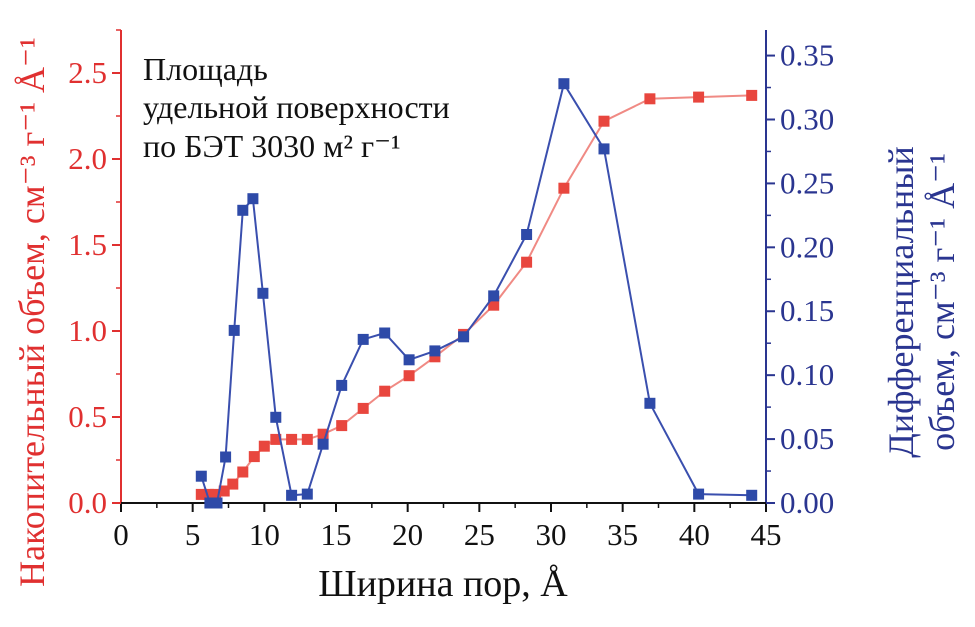 The width and height of the screenshot is (975, 627). Describe the element at coordinates (766, 534) in the screenshot. I see `x-tick-label: 45` at that location.